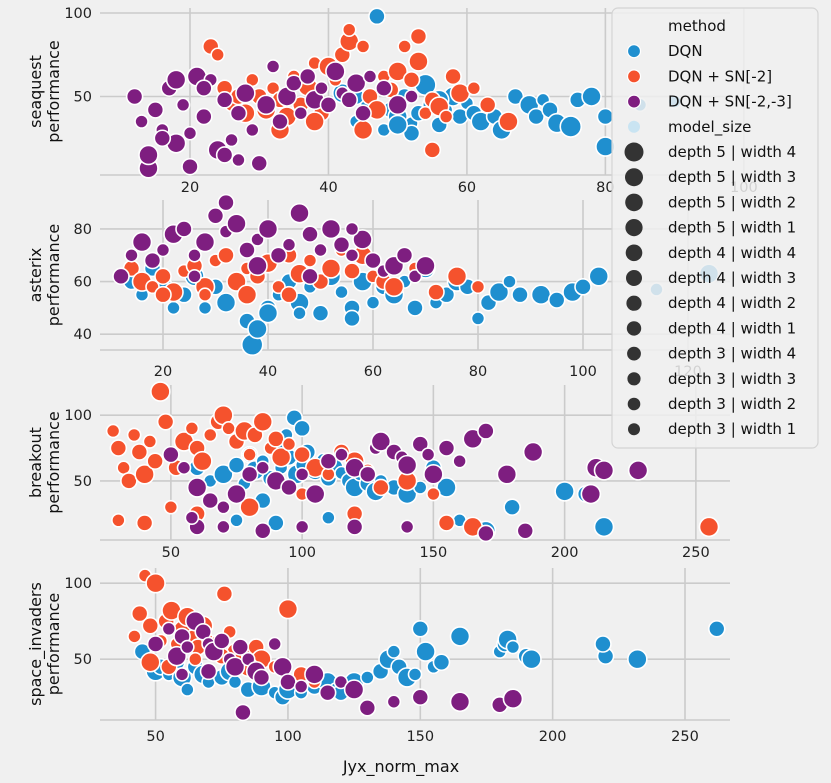 This screenshot has height=783, width=831. I want to click on legend-size-label: depth 5 | width 3, so click(732, 177).